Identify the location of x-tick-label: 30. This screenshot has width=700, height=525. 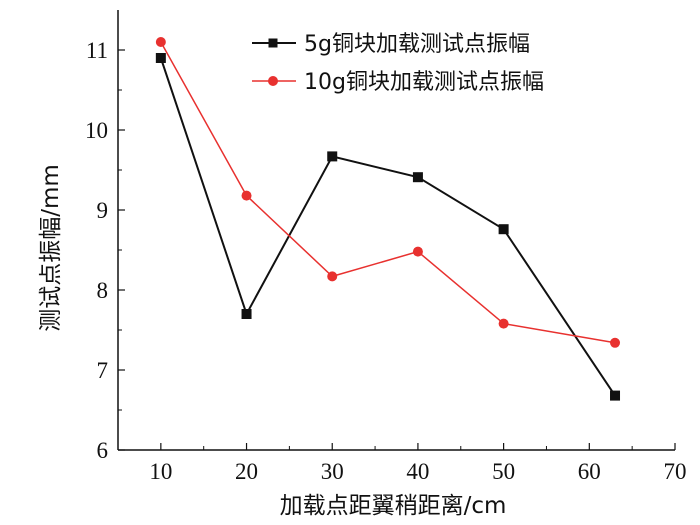
(332, 471).